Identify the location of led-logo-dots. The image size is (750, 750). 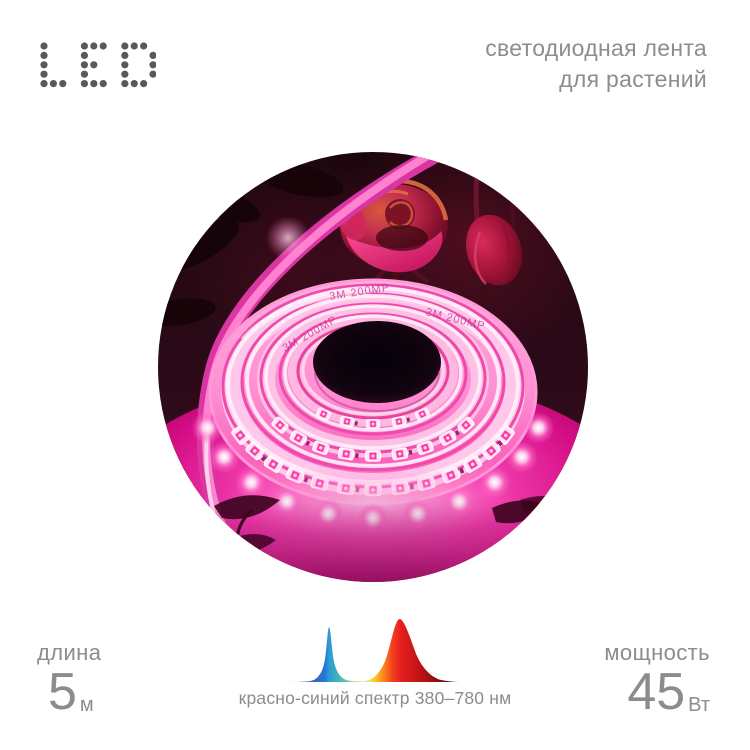
(98, 65).